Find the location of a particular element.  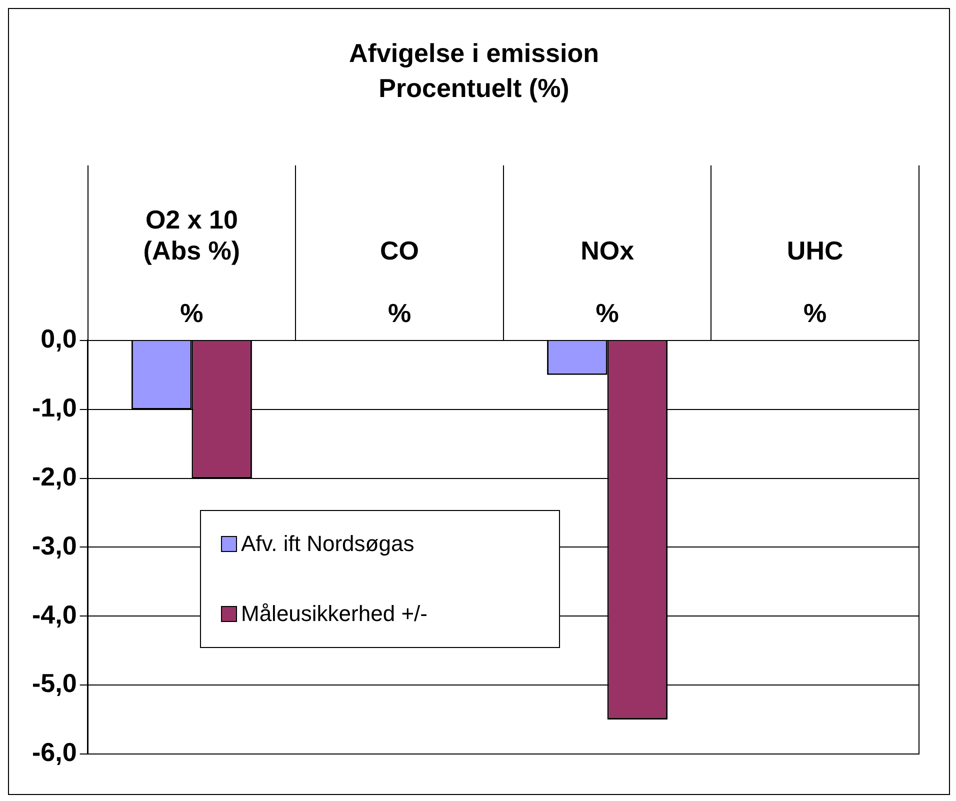

category-label: CO % is located at coordinates (399, 282).